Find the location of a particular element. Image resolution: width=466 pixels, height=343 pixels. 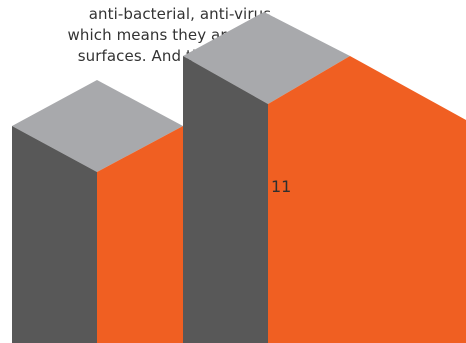

page-number: 11 is located at coordinates (281, 186).